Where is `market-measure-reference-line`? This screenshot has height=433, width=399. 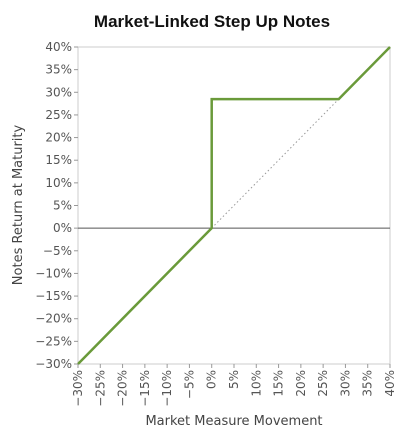
market-measure-reference-line is located at coordinates (275, 163).